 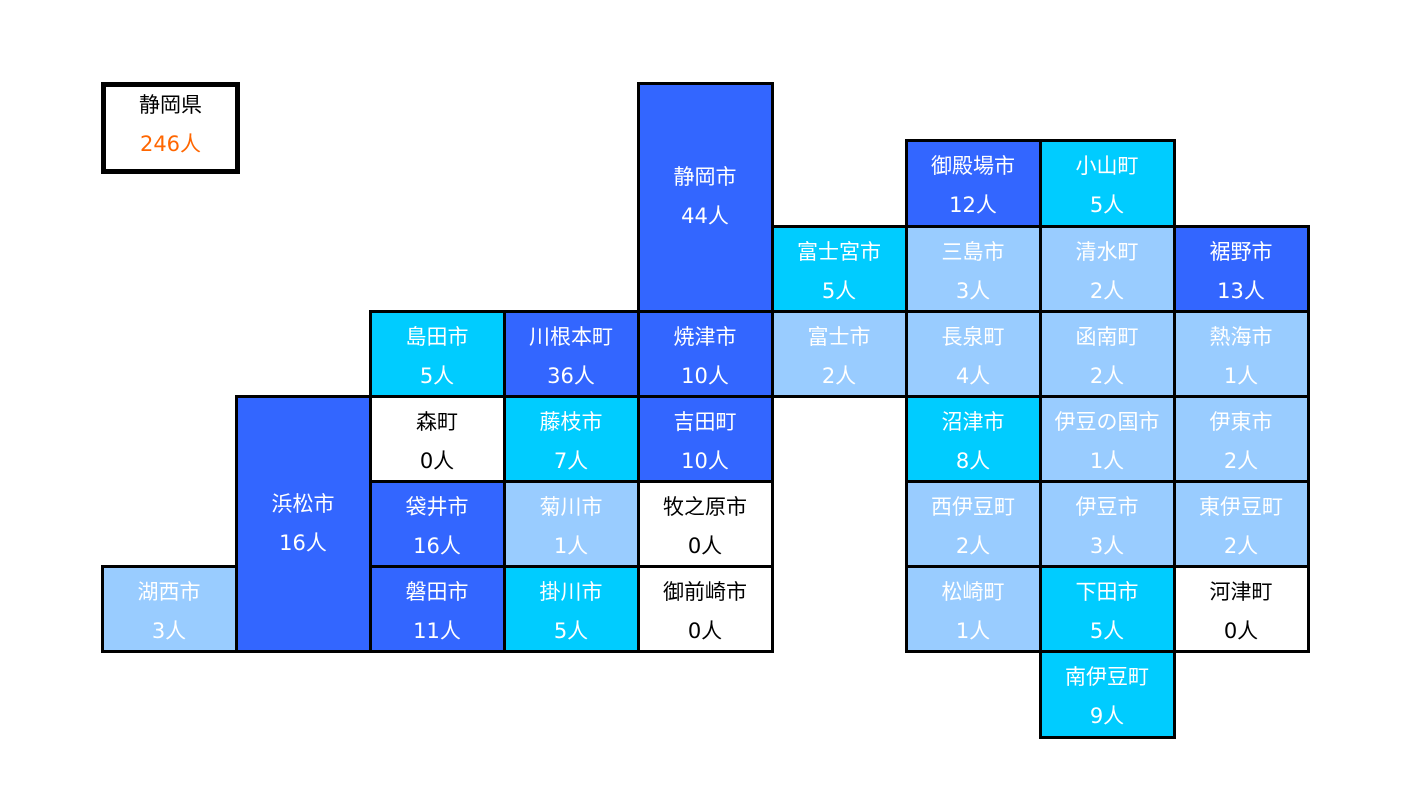 What do you see at coordinates (437, 591) in the screenshot?
I see `municipality-name: 磐田市` at bounding box center [437, 591].